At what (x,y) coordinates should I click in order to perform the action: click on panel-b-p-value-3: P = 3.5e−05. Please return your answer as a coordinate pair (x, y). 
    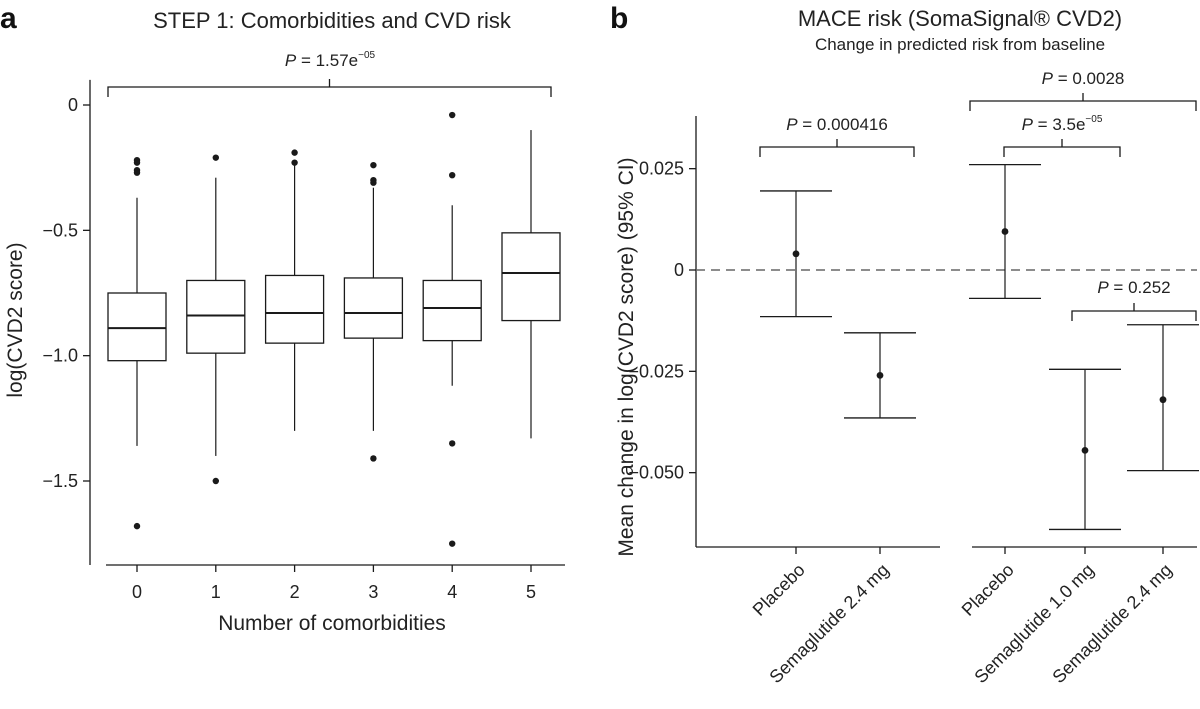
    Looking at the image, I should click on (1062, 124).